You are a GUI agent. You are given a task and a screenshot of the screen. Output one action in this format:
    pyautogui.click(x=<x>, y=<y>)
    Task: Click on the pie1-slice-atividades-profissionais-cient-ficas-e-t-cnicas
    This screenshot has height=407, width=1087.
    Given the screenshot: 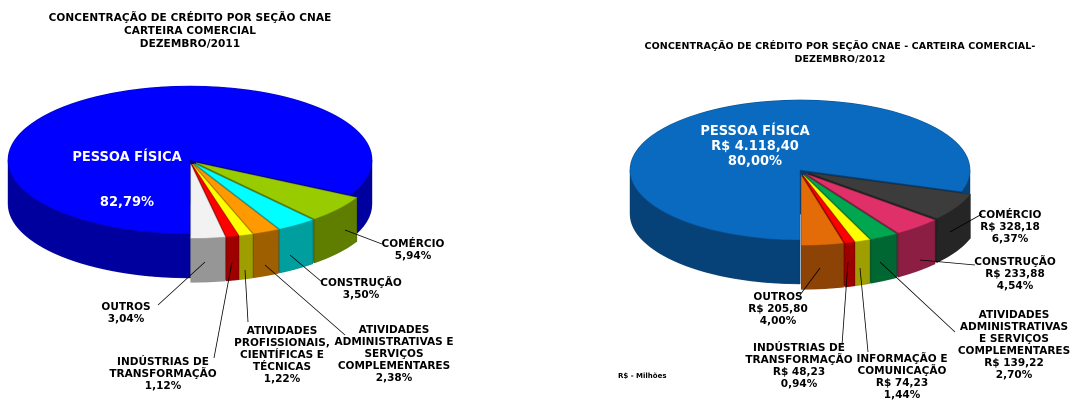 What is the action you would take?
    pyautogui.click(x=223, y=200)
    